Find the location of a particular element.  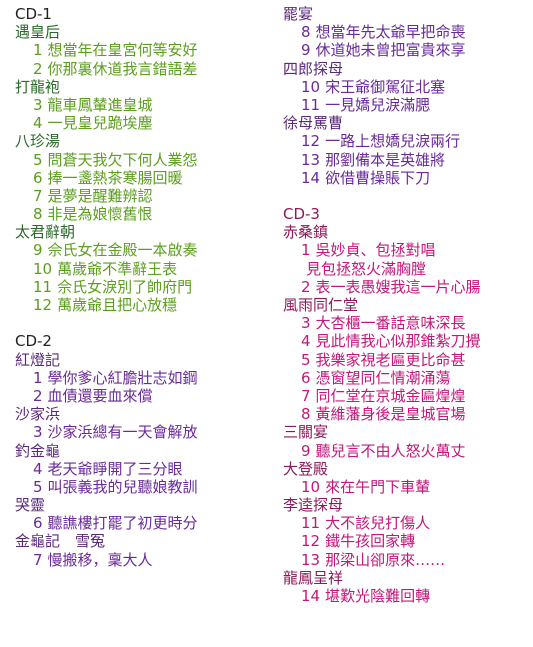

track-title: 一見皇兒跪埃塵 is located at coordinates (100, 123).